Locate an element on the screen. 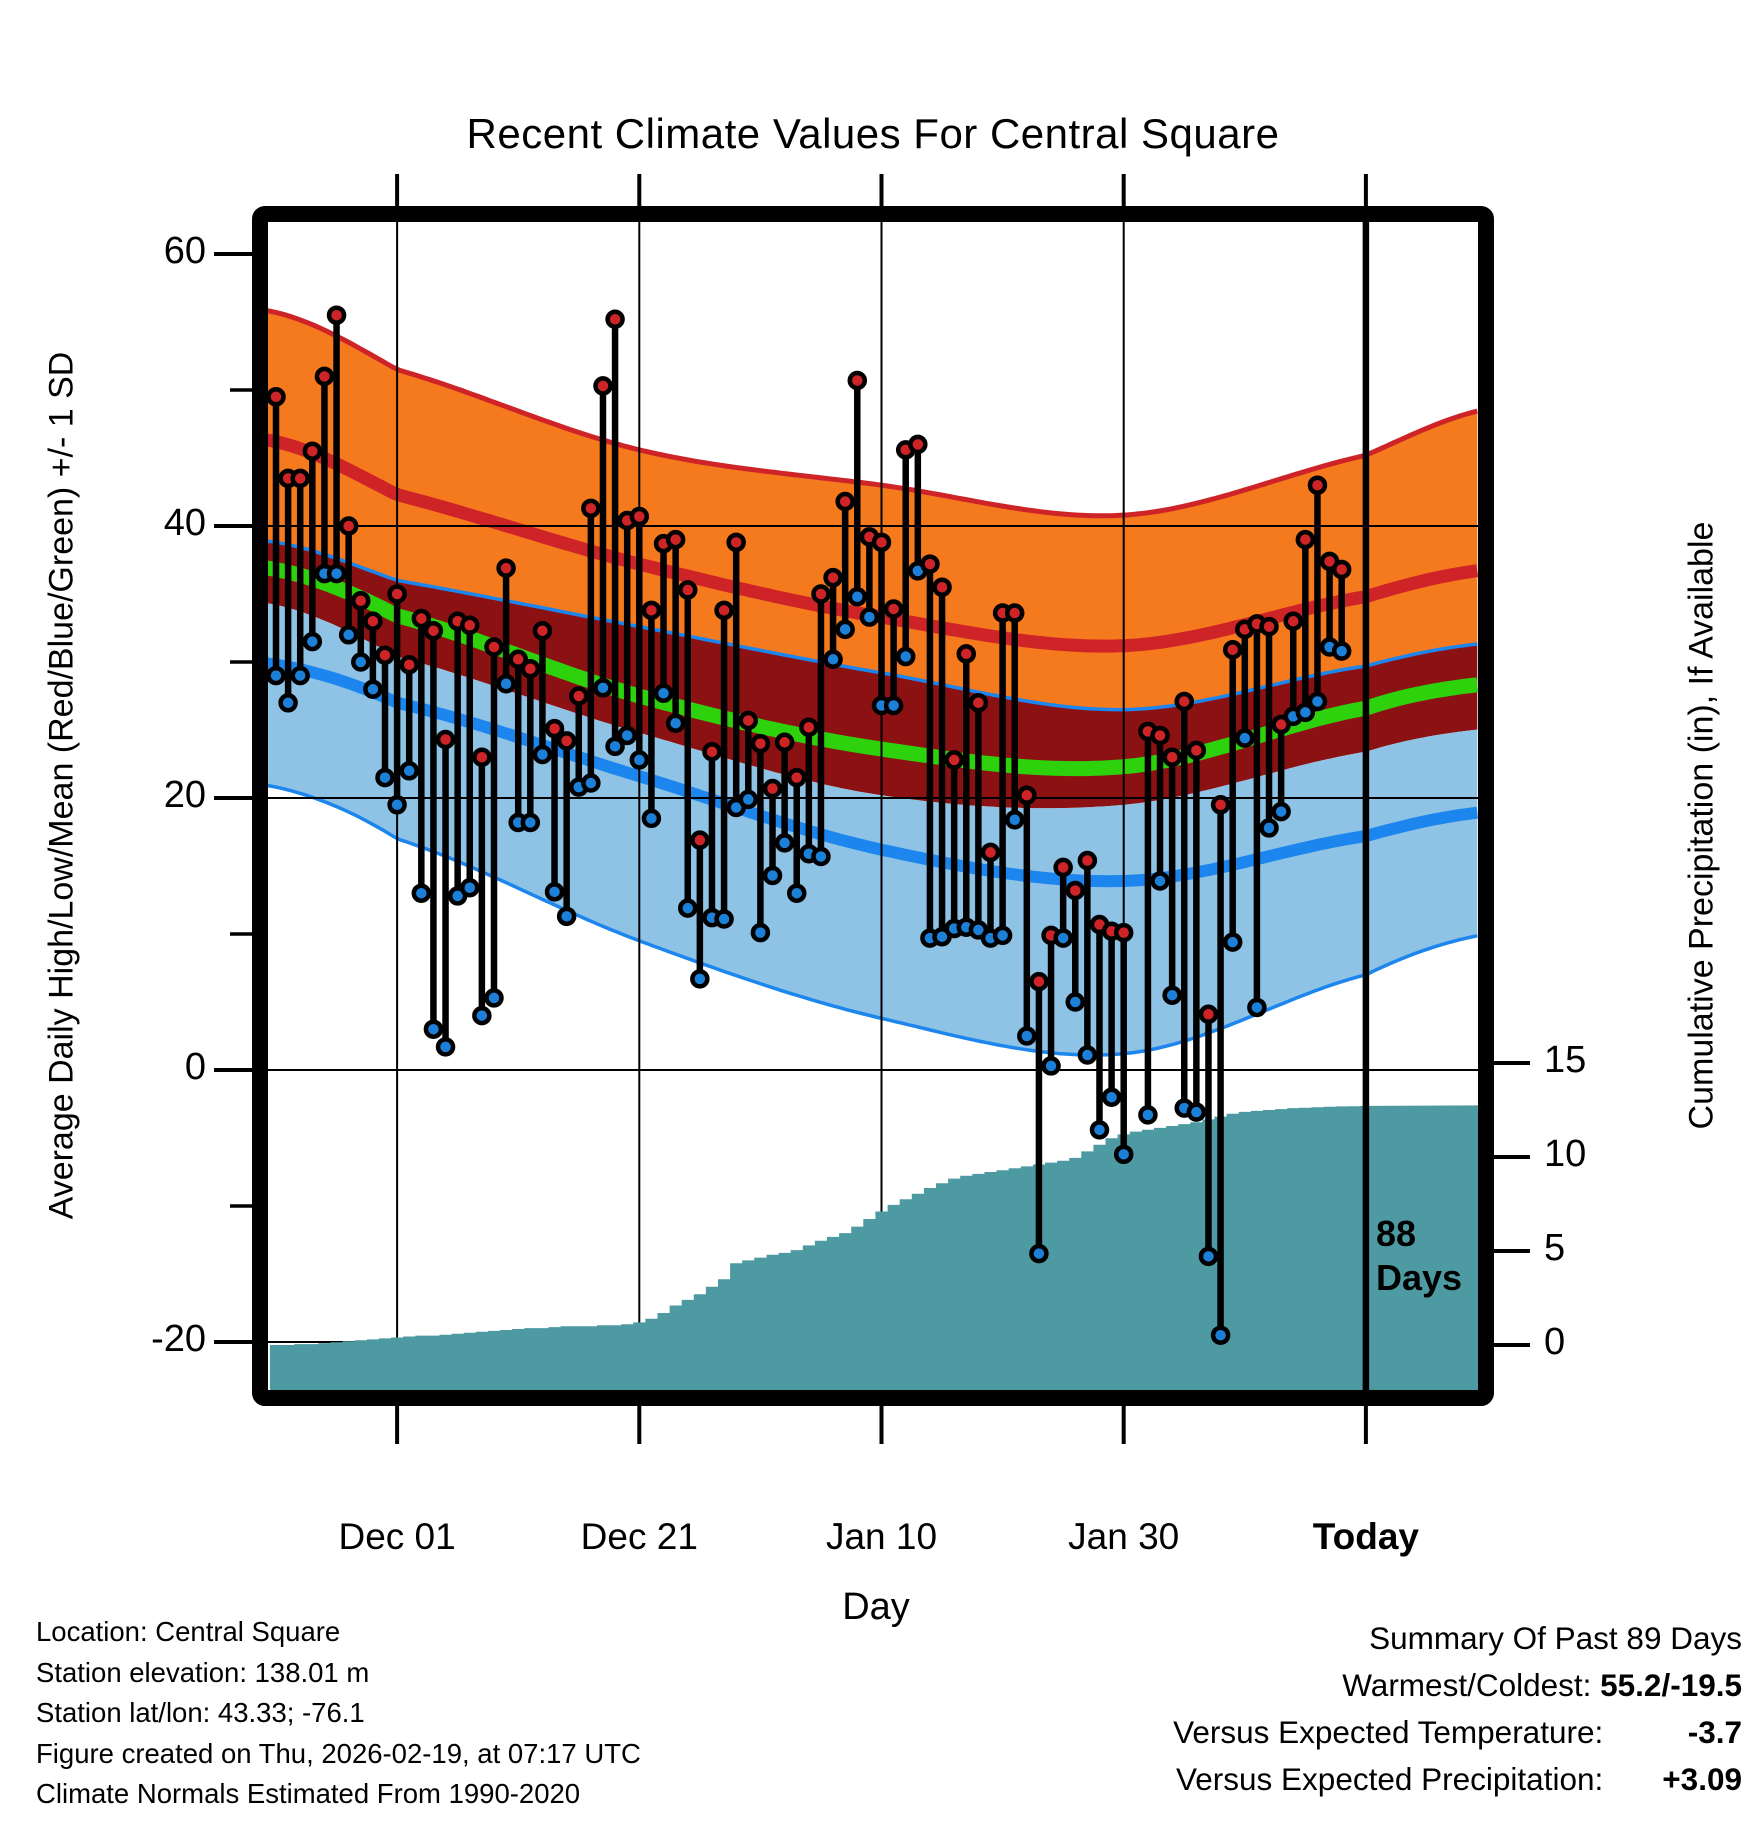 The width and height of the screenshot is (1748, 1828). x-axis-label: Day is located at coordinates (876, 1607).